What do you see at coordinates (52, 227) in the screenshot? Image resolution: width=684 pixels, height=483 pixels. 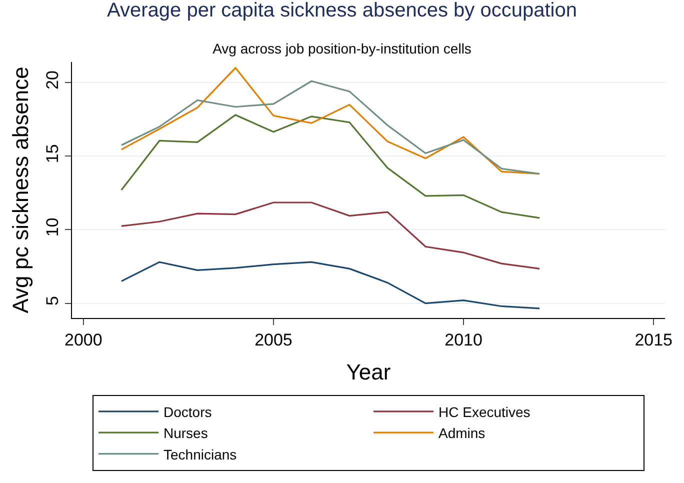 I see `y-tick-label: 10` at bounding box center [52, 227].